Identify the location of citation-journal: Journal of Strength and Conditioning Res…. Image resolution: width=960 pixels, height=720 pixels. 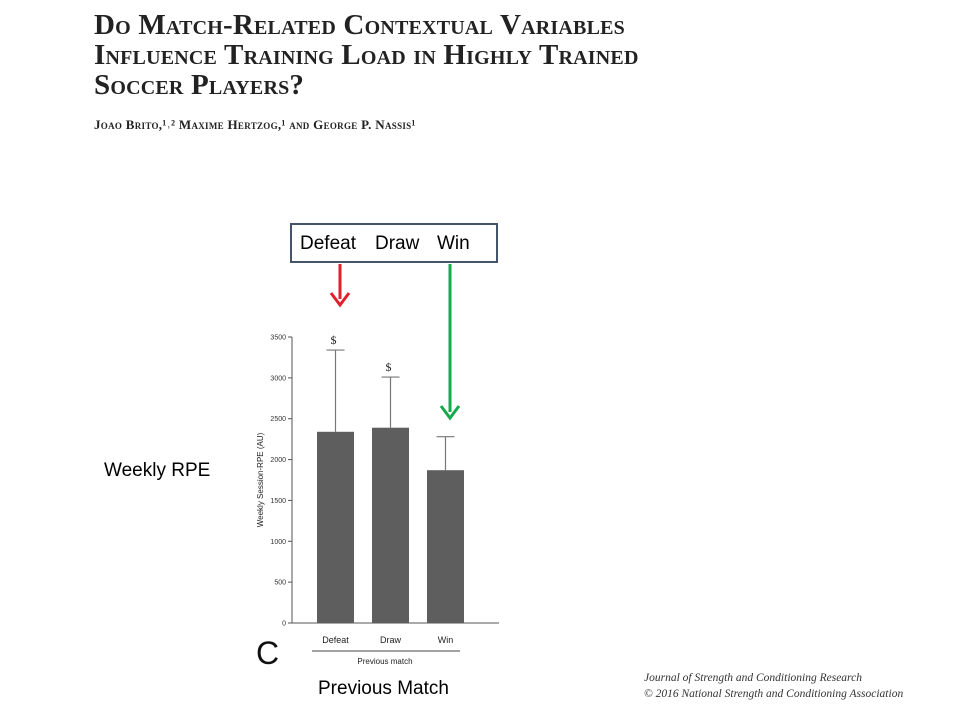
(753, 678).